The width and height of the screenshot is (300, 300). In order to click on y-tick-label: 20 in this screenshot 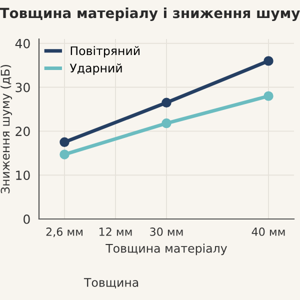, I will do `click(23, 131)`.